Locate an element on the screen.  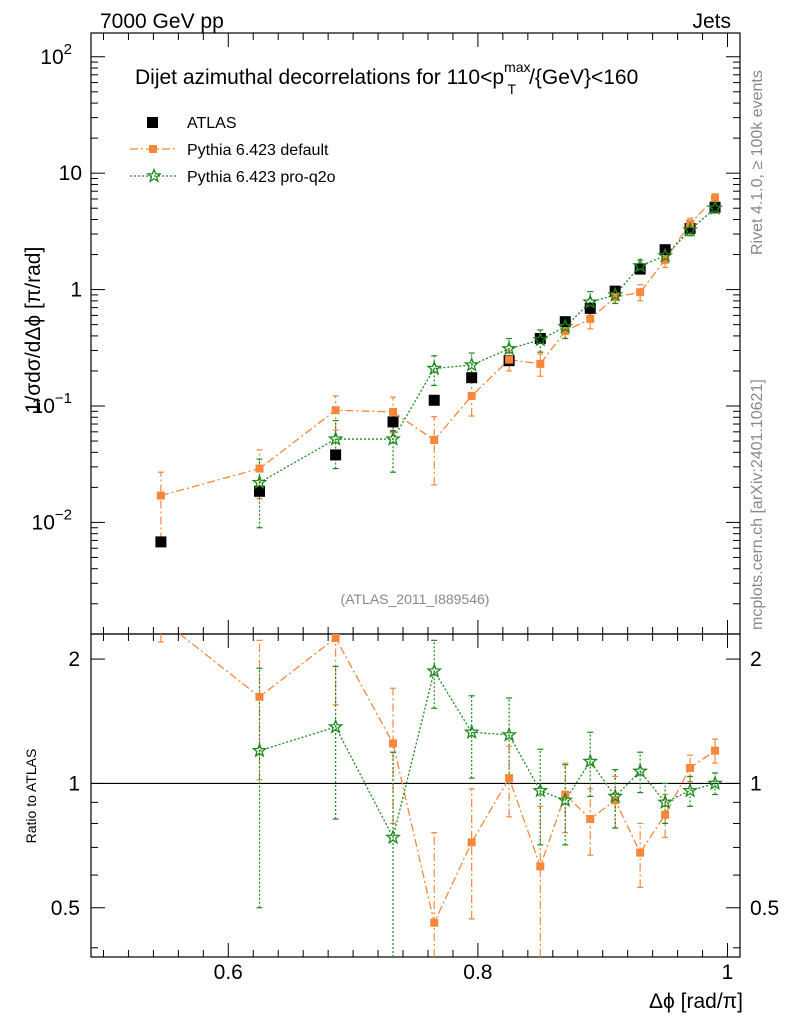
title-sup: max is located at coordinates (517, 67).